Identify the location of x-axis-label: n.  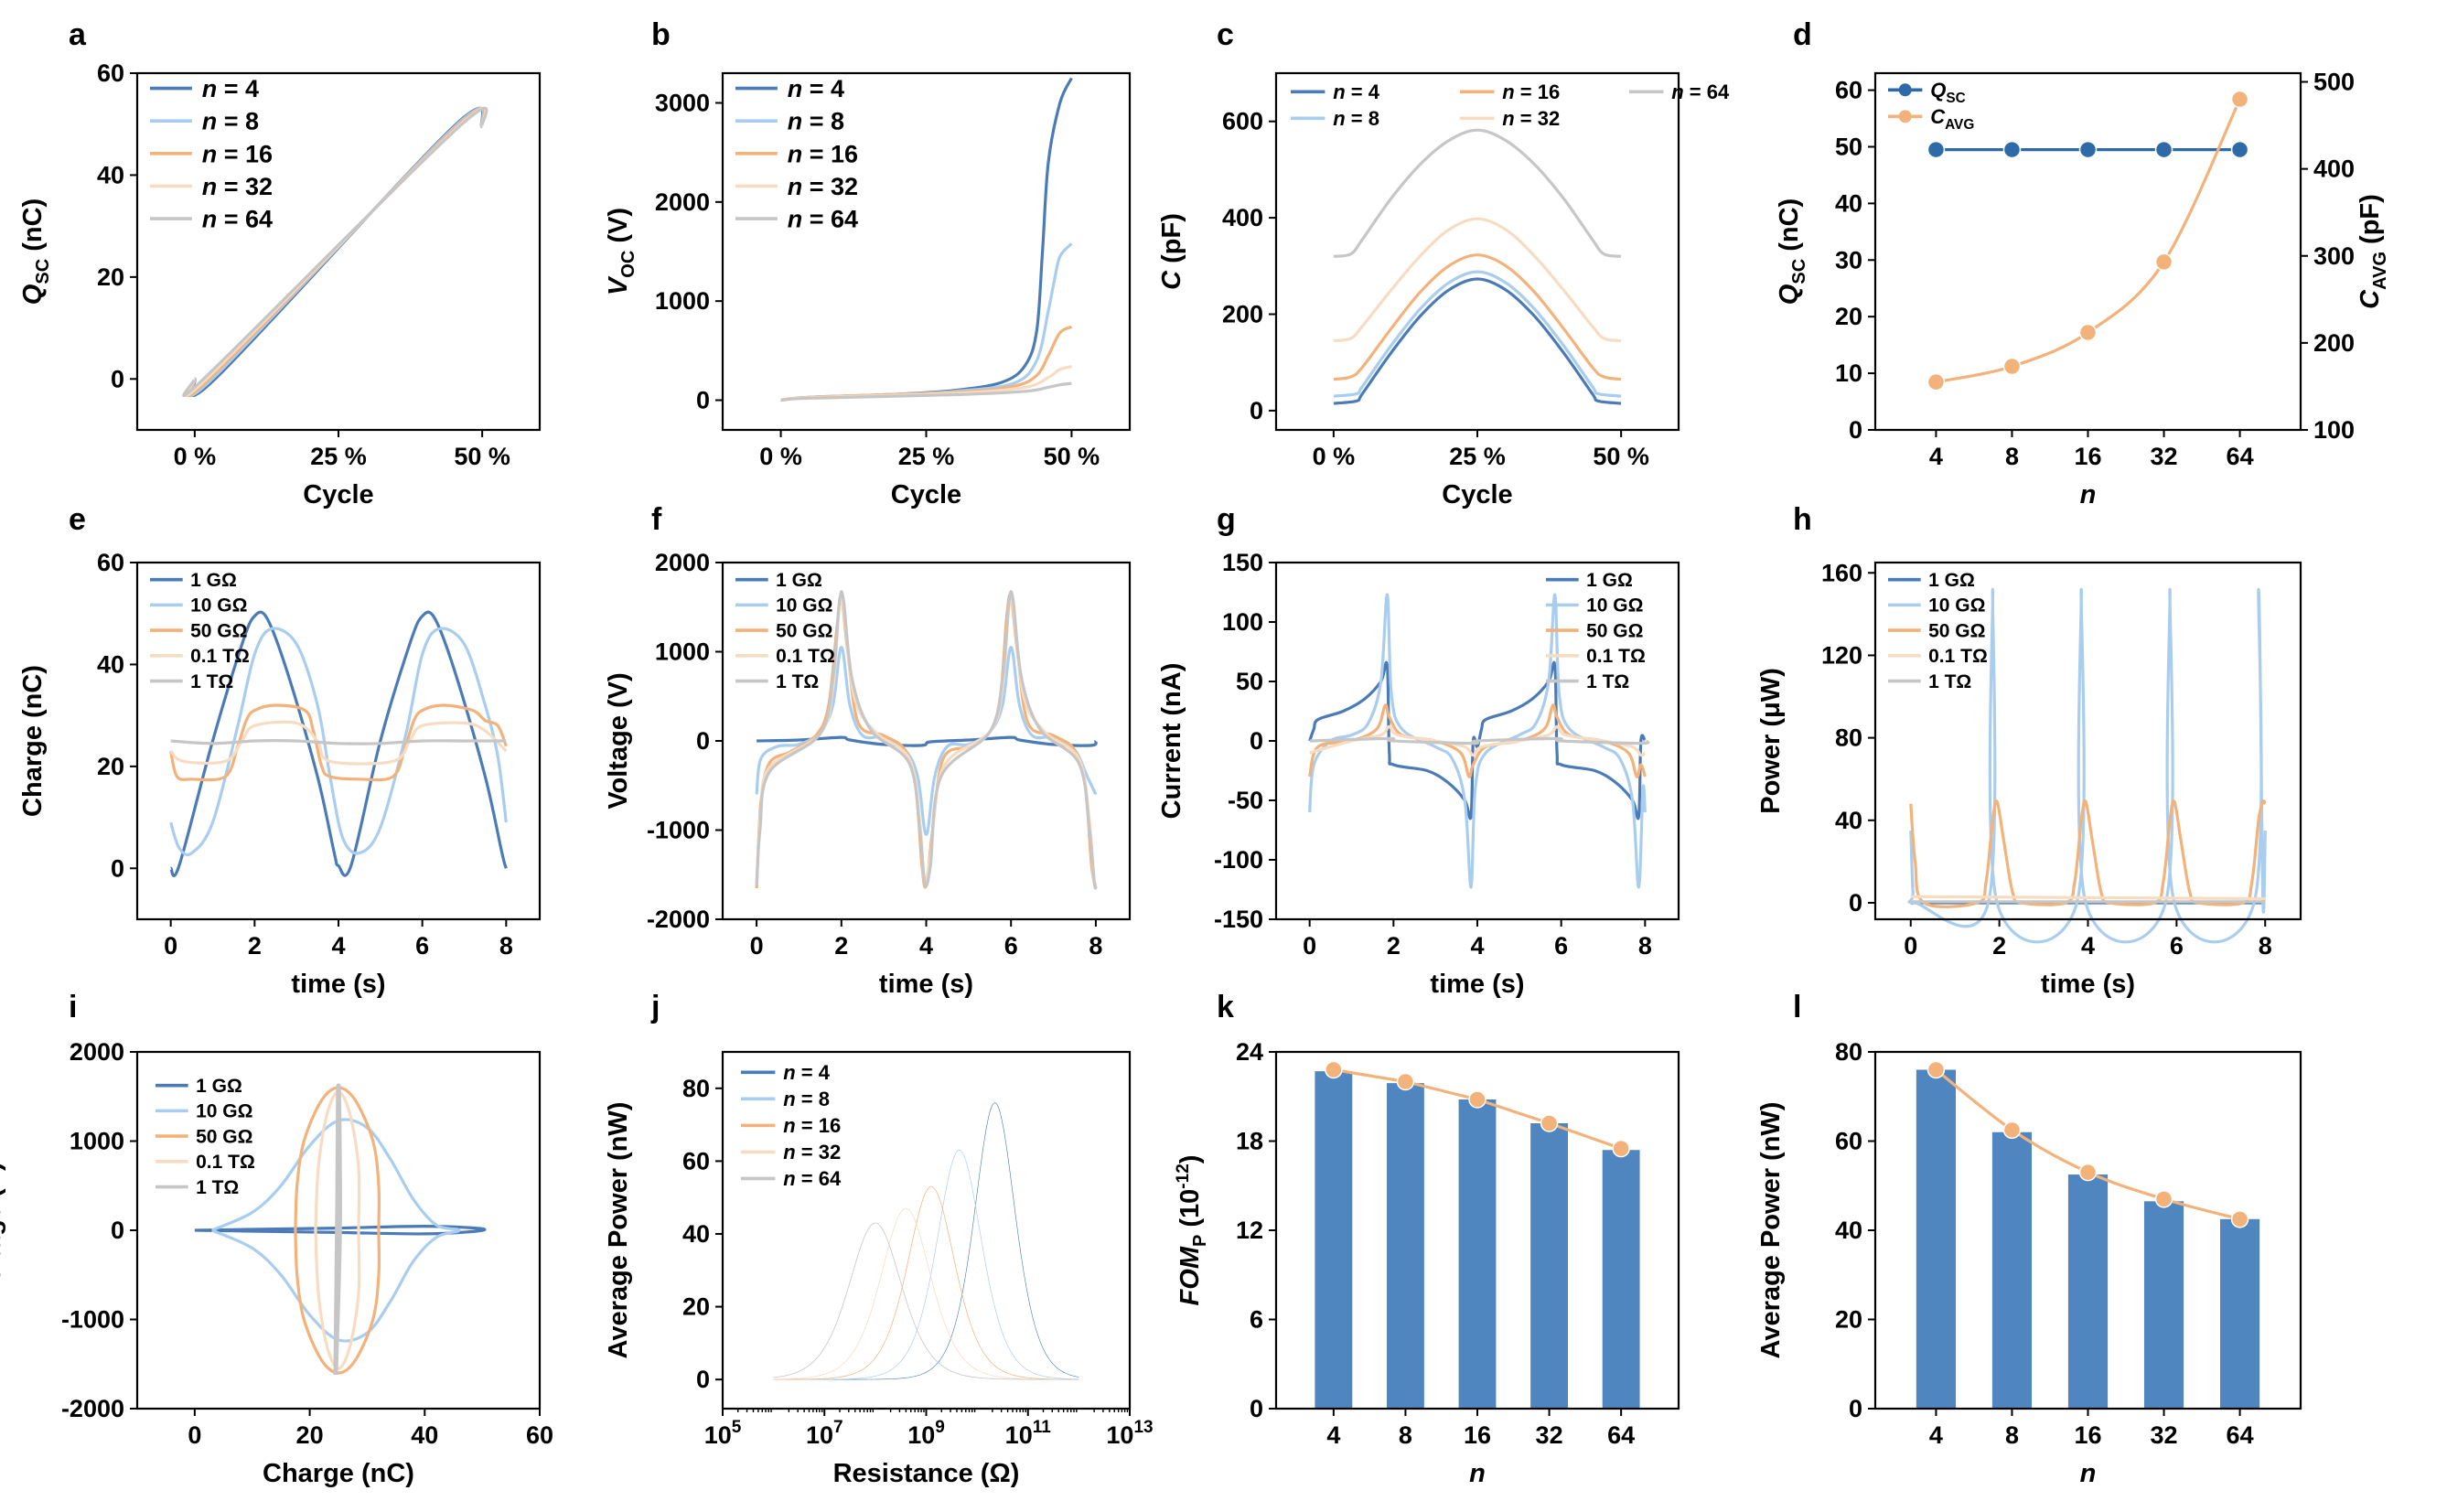
(2088, 494).